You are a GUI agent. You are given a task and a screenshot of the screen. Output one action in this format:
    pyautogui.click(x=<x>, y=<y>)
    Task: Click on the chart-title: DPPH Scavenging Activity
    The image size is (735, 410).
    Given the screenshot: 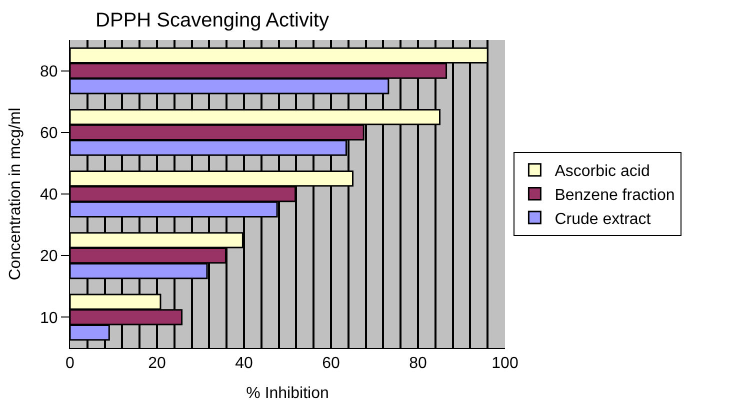 What is the action you would take?
    pyautogui.click(x=212, y=20)
    